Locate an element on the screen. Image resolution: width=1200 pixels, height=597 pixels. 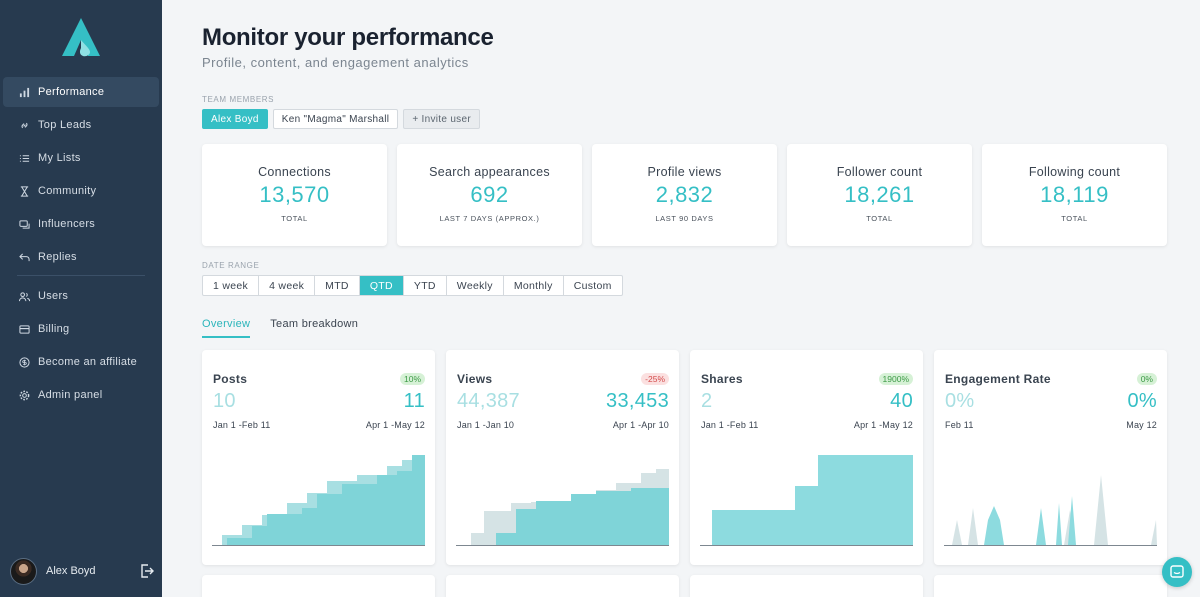
stat-value: 18,119 is located at coordinates (1074, 194).